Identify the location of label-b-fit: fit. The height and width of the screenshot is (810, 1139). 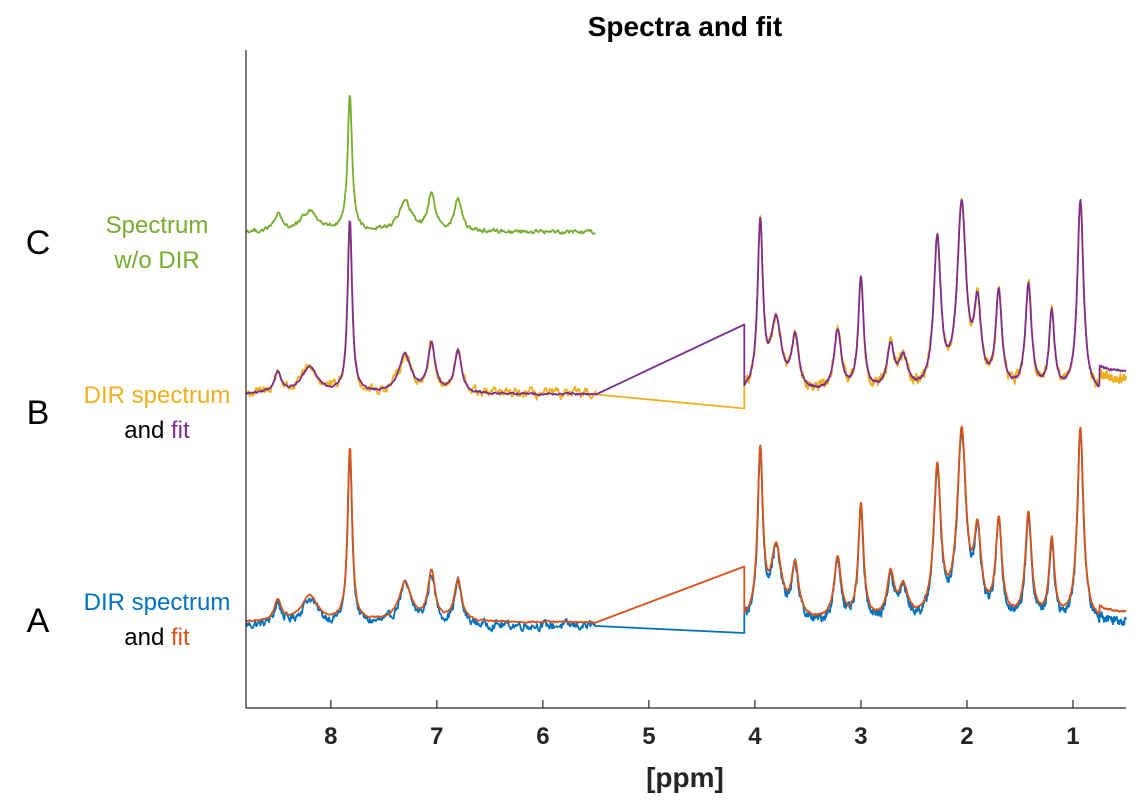
(180, 430).